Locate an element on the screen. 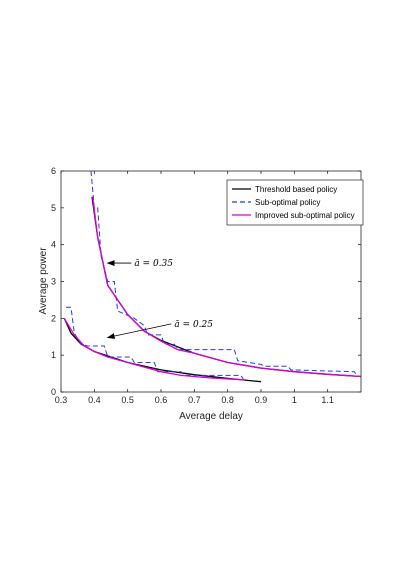 This screenshot has height=573, width=407. y-tick-label: 4 is located at coordinates (53, 245).